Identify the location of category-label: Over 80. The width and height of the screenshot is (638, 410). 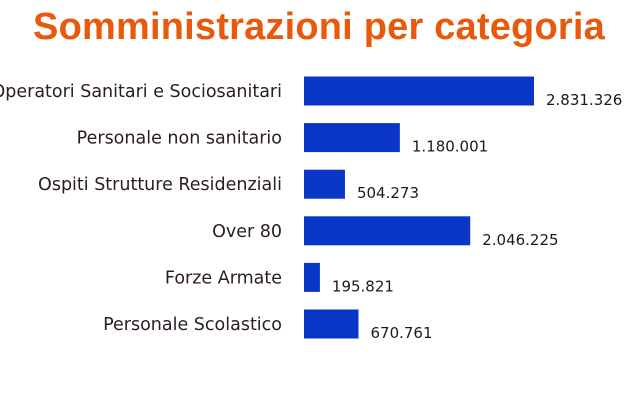
(247, 232).